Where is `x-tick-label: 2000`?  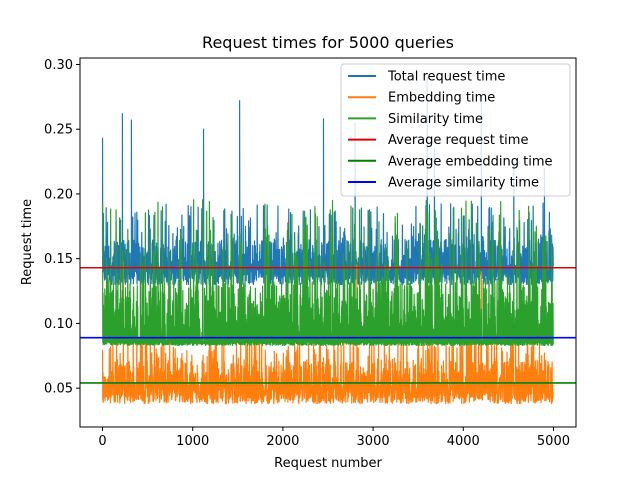 x-tick-label: 2000 is located at coordinates (282, 441).